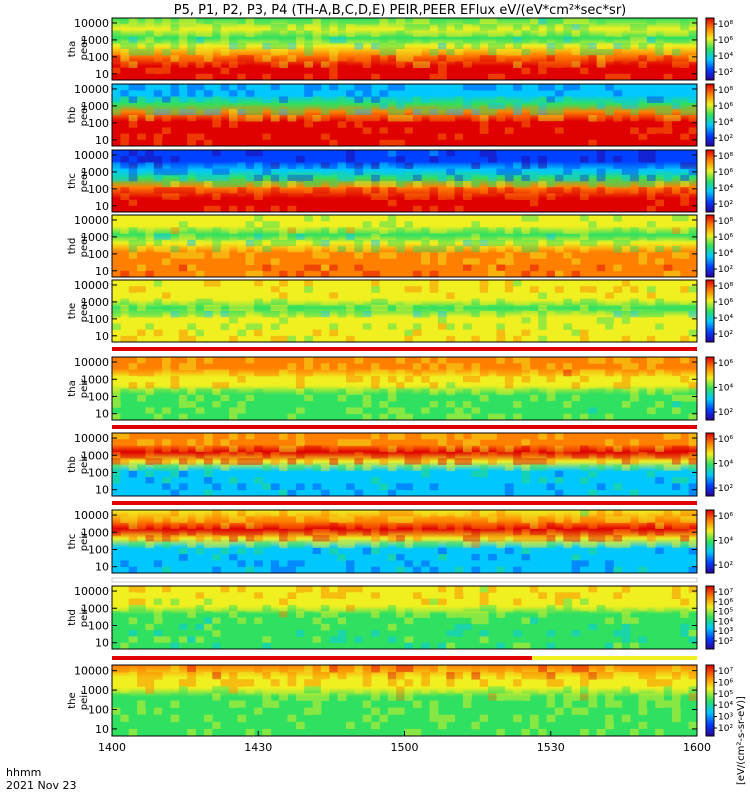 Image resolution: width=750 pixels, height=800 pixels. What do you see at coordinates (710, 541) in the screenshot?
I see `colorbar-thc-peir` at bounding box center [710, 541].